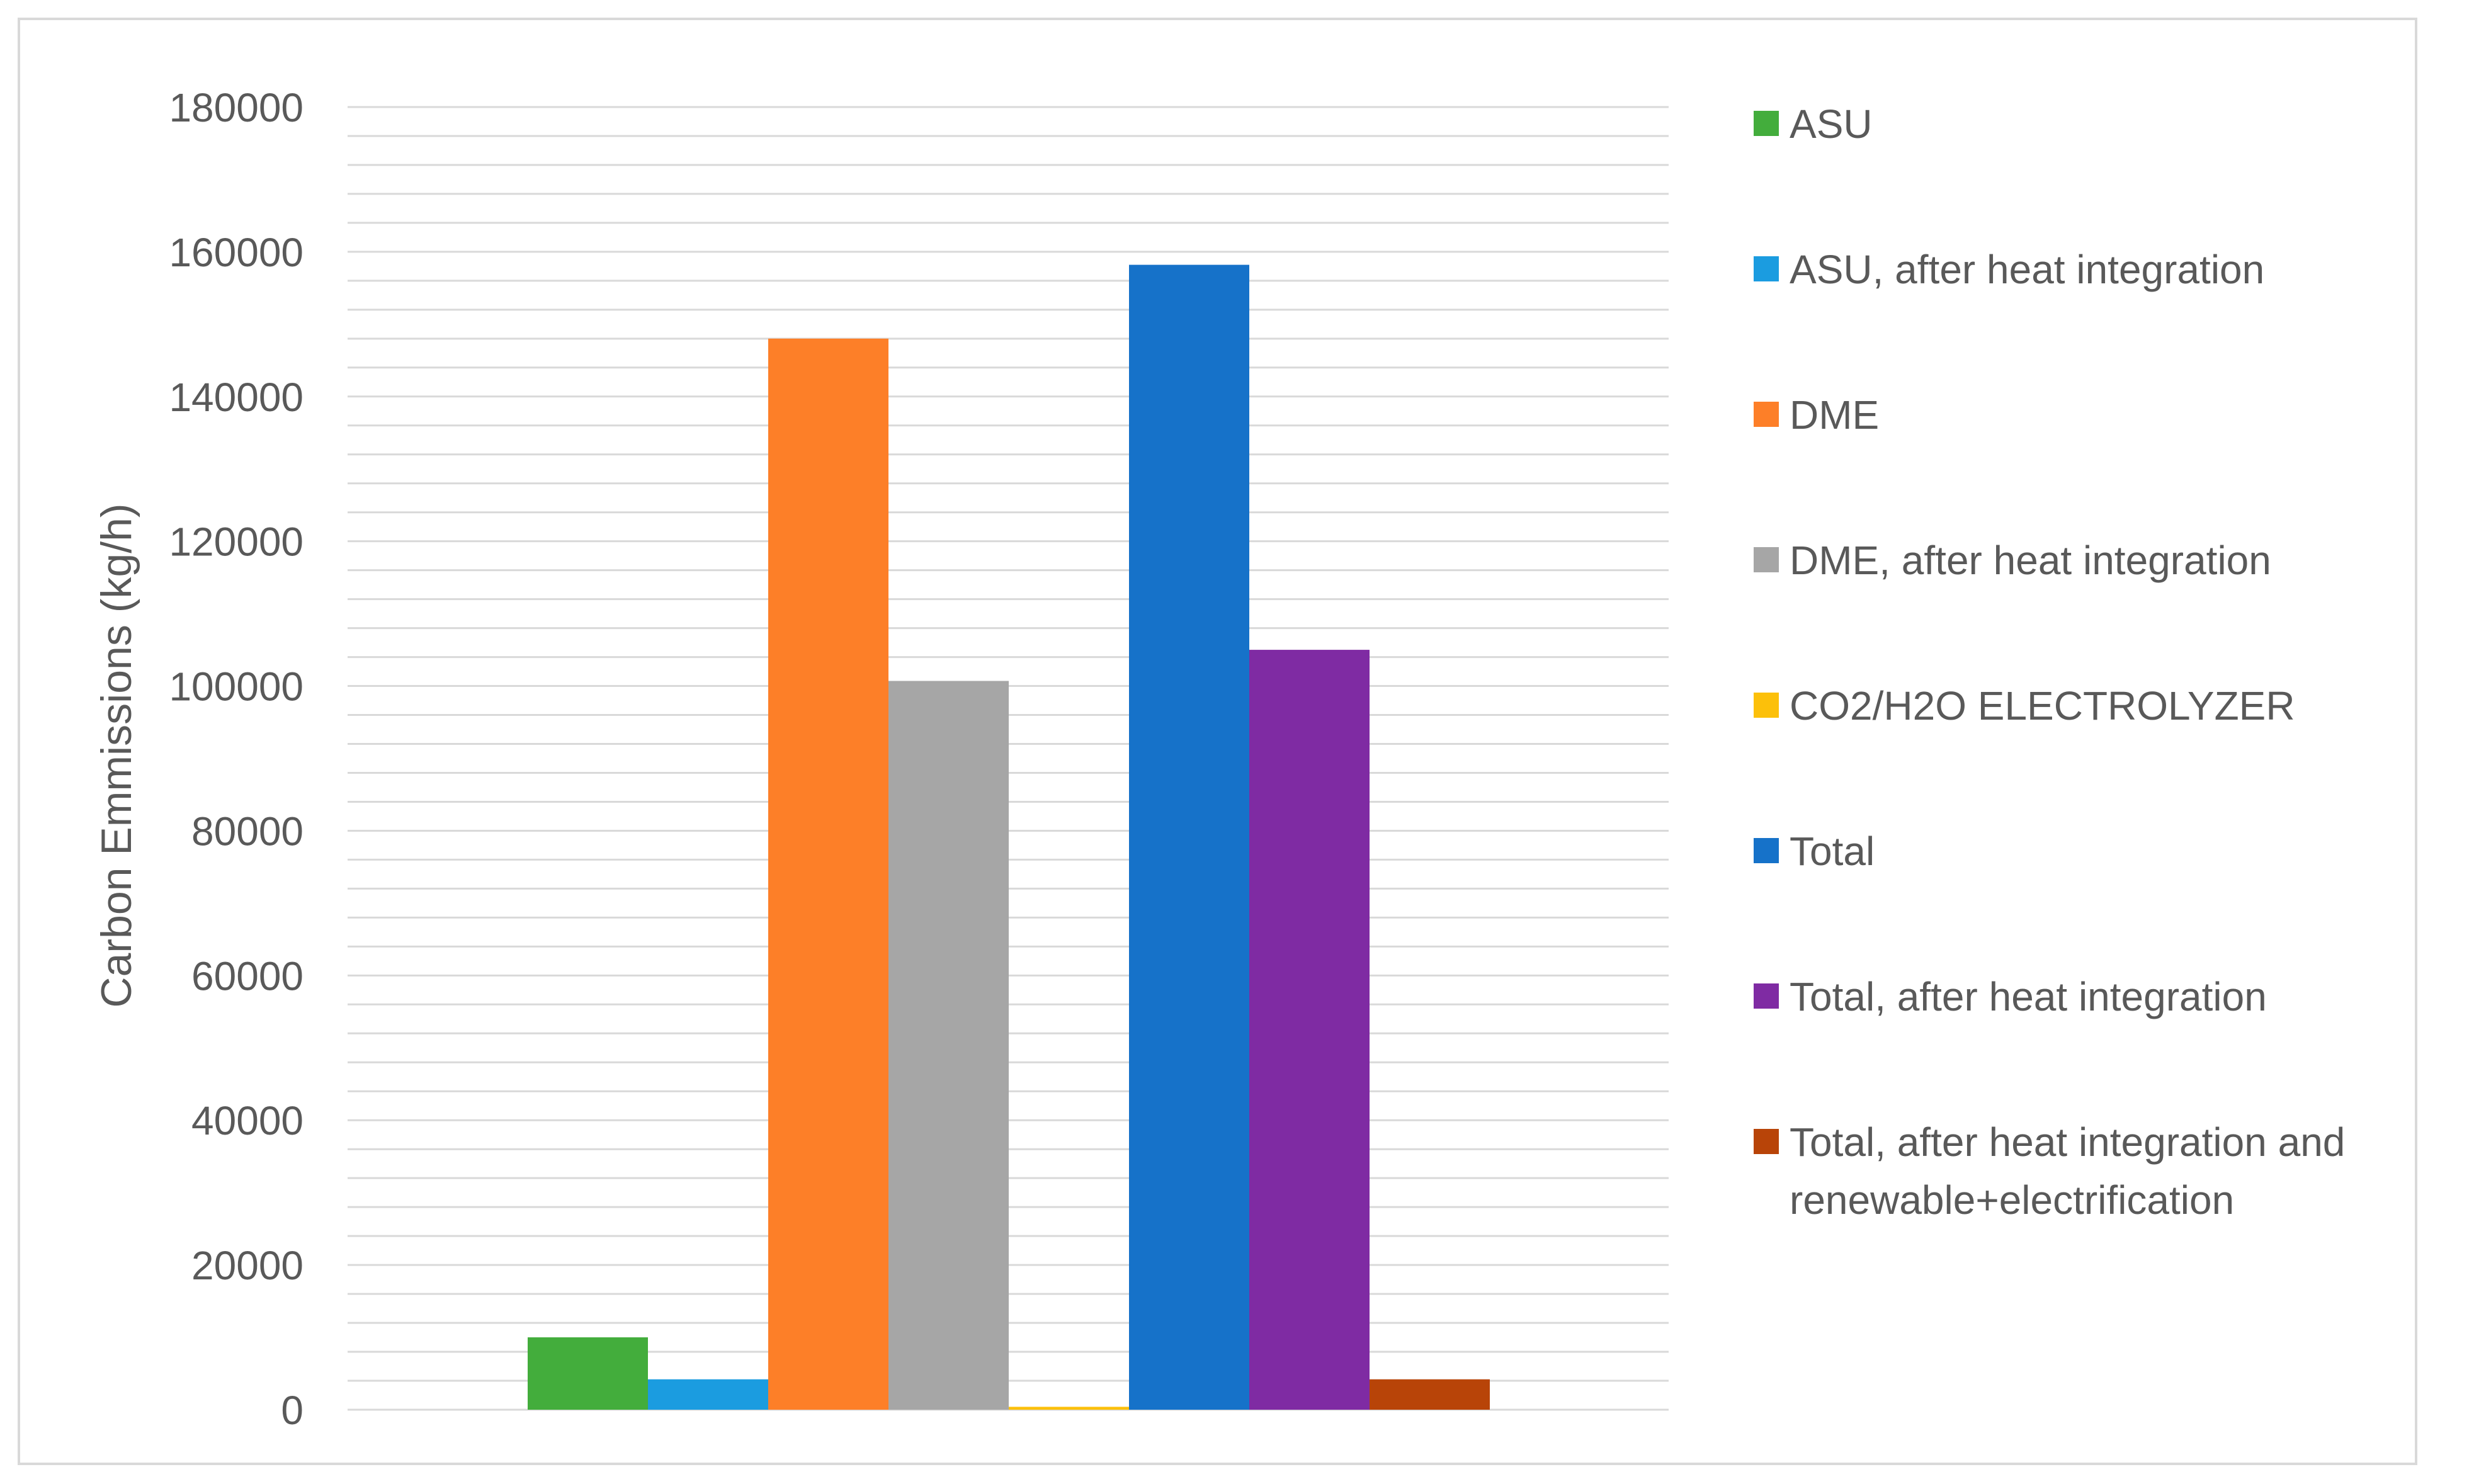  What do you see at coordinates (247, 976) in the screenshot?
I see `y-tick-label: 60000` at bounding box center [247, 976].